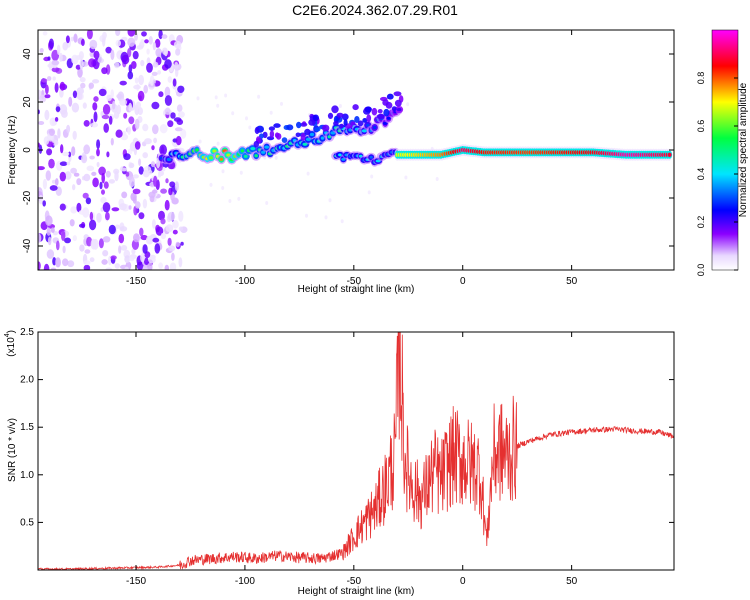  What do you see at coordinates (27, 427) in the screenshot?
I see `snr-y-tick-label: 1.5` at bounding box center [27, 427].